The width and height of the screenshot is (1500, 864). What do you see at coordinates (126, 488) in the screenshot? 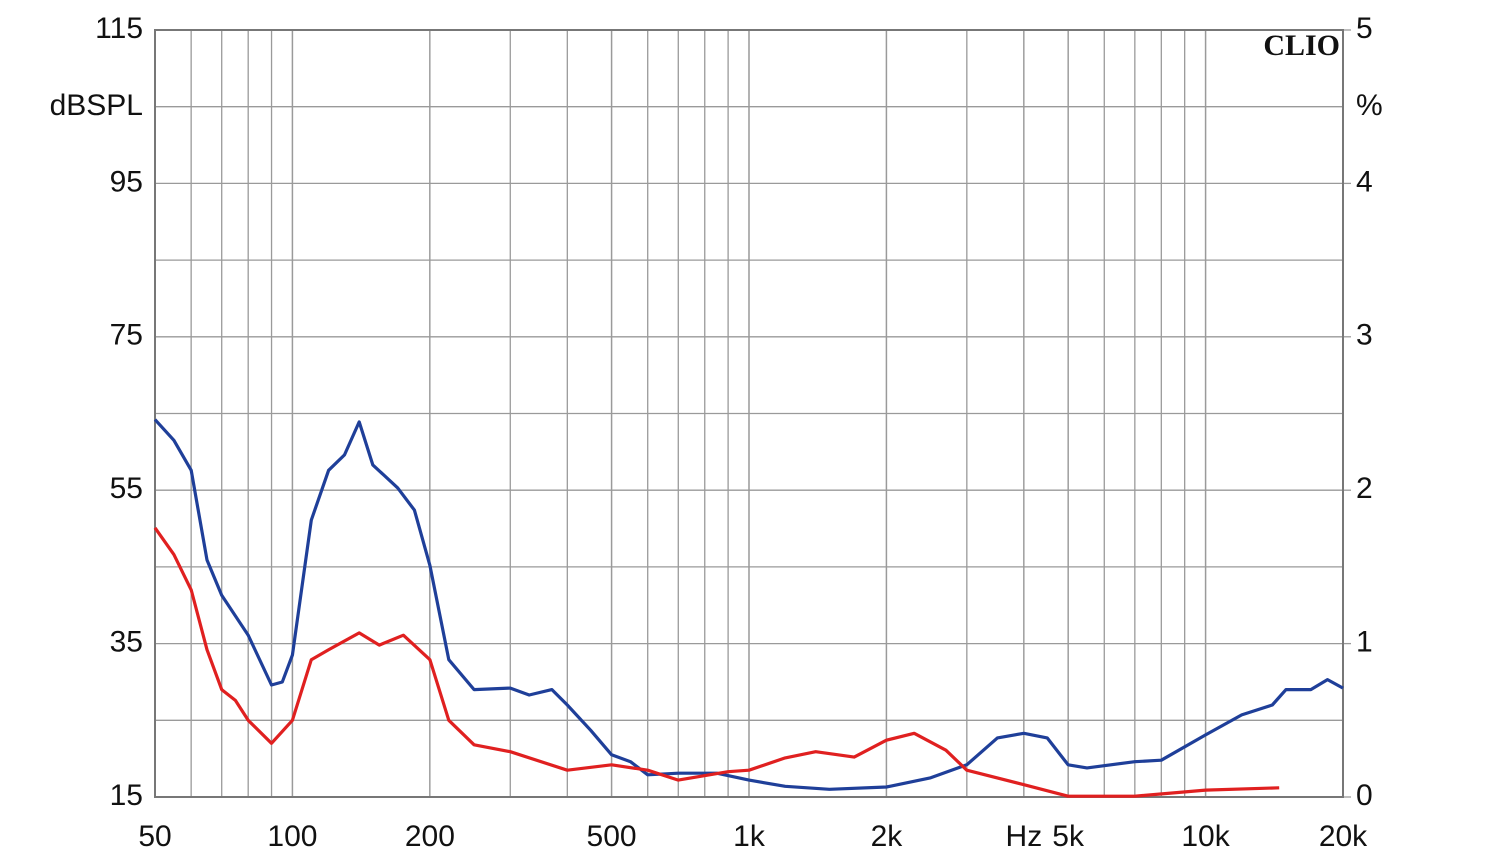
I see `y-tick-label: 55` at bounding box center [126, 488].